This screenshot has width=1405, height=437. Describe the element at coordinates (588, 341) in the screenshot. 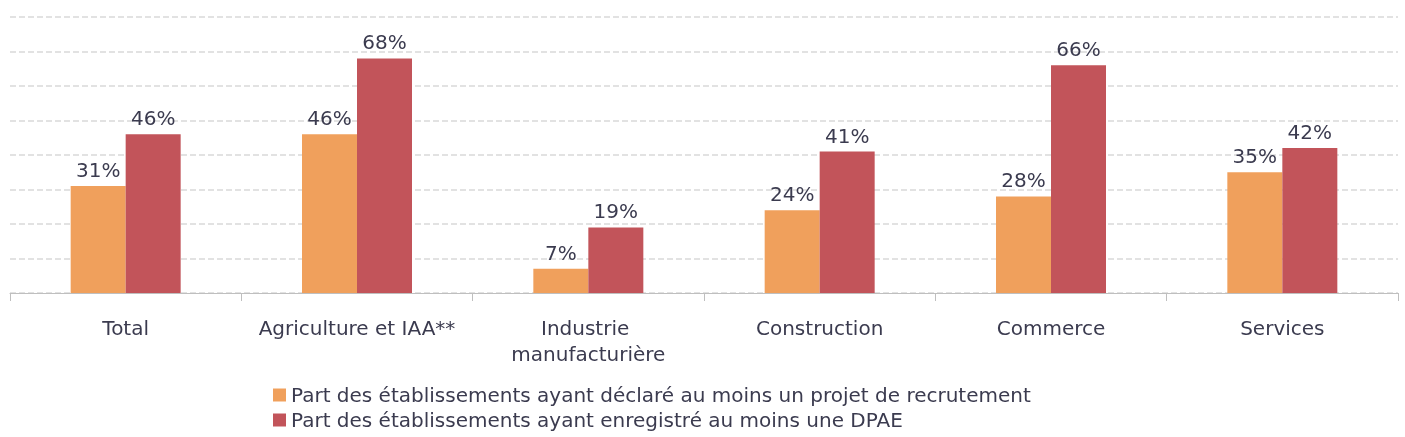

I see `x-tick-label: Industrie manufacturière` at that location.